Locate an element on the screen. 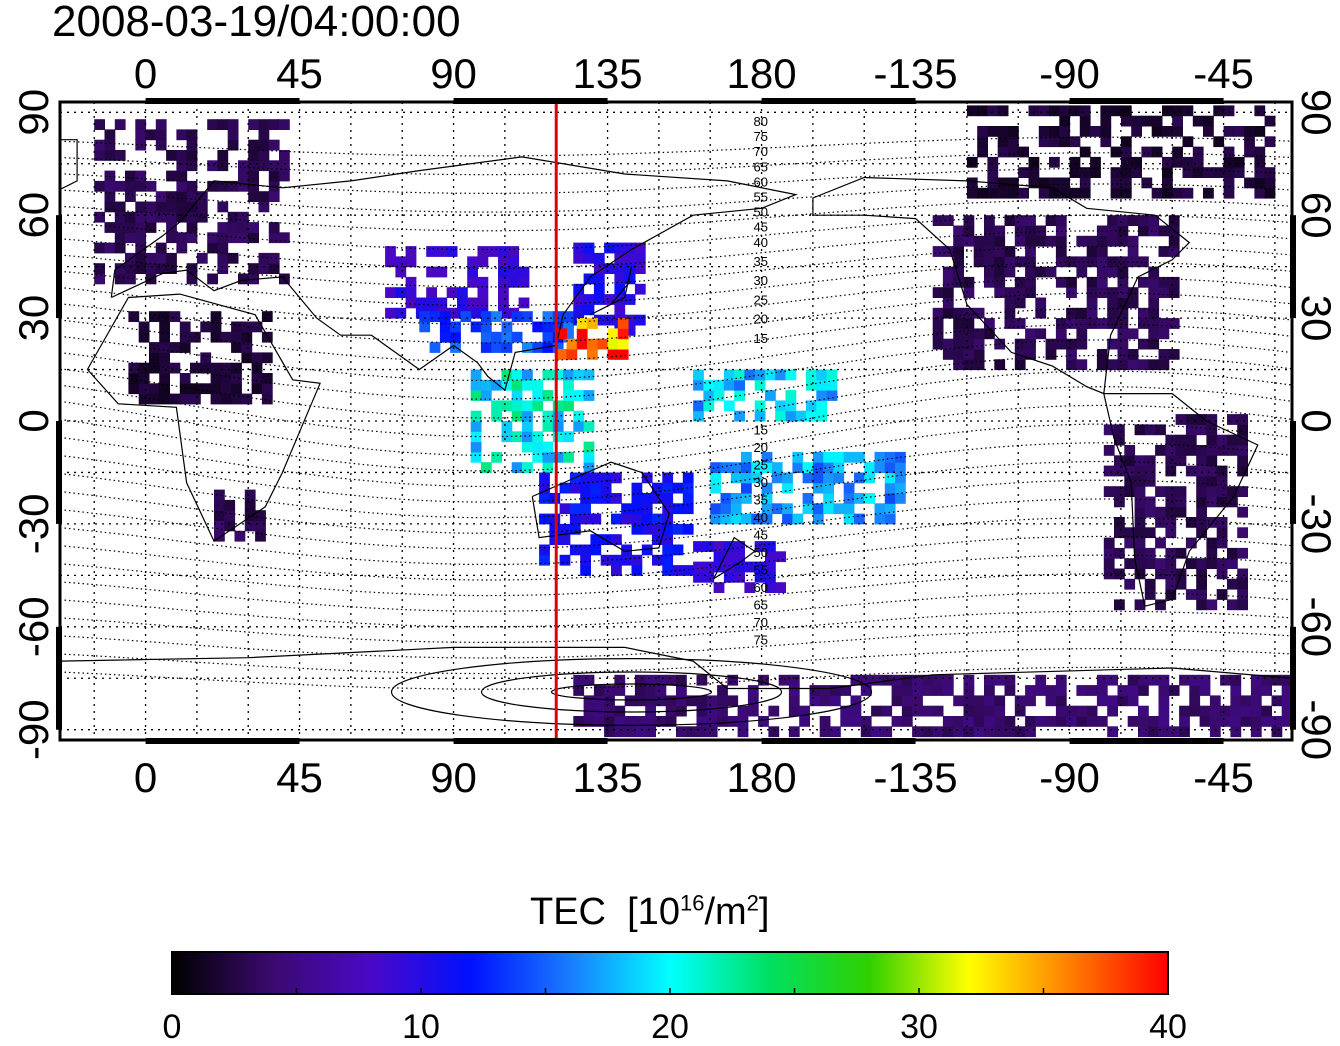 The height and width of the screenshot is (1046, 1340). mag-pole-ring is located at coordinates (631, 692).